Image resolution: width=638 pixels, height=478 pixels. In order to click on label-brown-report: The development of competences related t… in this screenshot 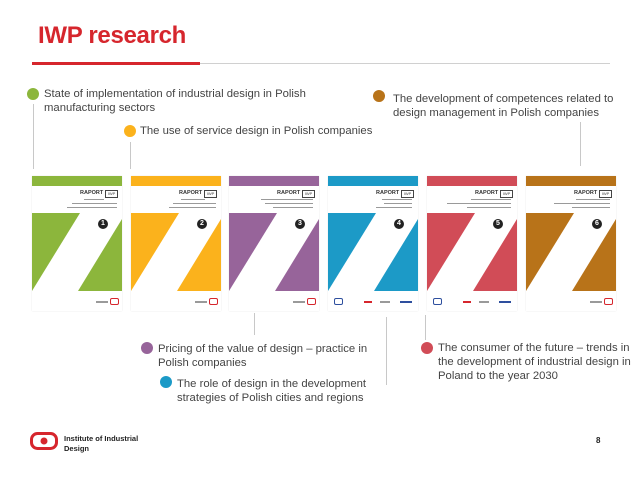, I will do `click(503, 106)`.